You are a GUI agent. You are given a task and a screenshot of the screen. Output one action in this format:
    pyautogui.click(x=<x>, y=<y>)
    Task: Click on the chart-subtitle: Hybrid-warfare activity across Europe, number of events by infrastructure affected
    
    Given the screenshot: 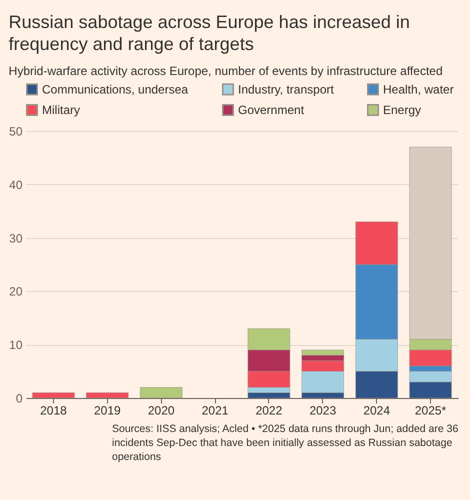 What is the action you would take?
    pyautogui.click(x=225, y=71)
    